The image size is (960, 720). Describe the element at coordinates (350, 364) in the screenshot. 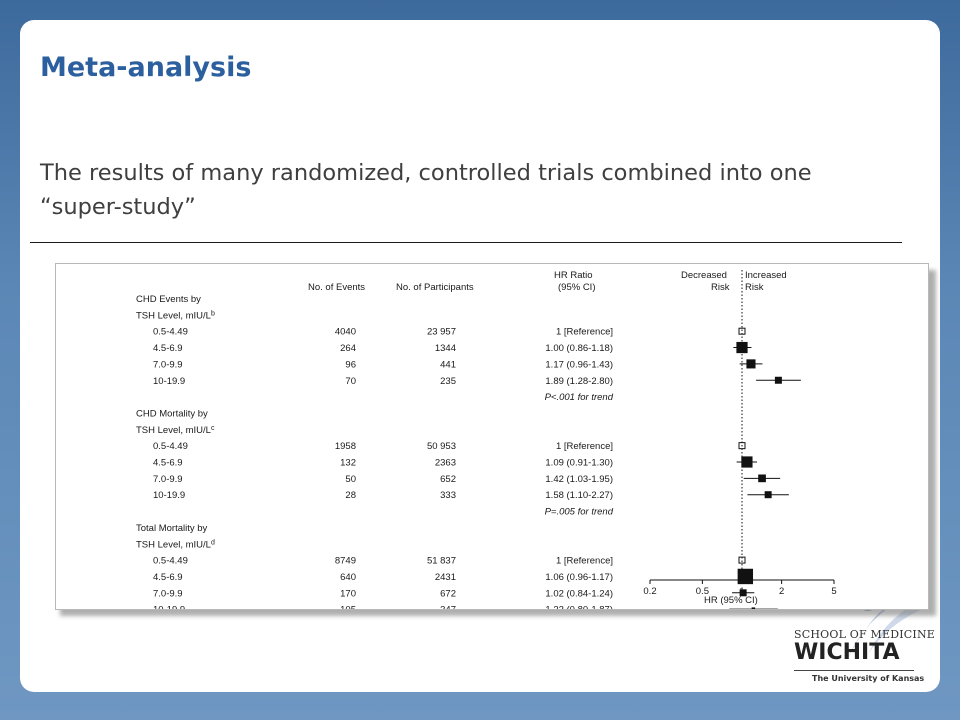

I see `row-events: 96` at that location.